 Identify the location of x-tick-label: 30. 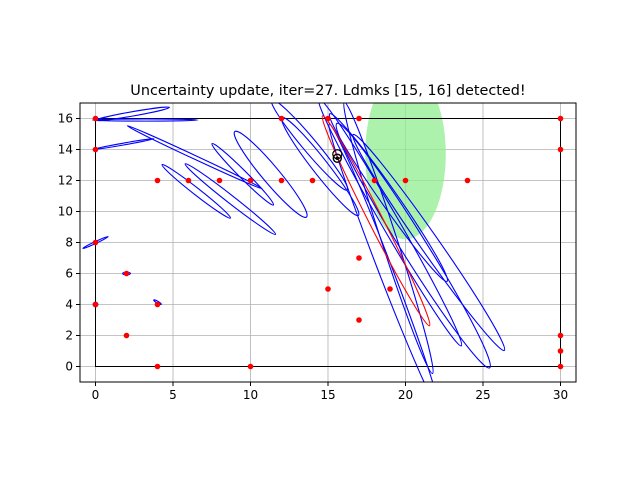
(560, 395).